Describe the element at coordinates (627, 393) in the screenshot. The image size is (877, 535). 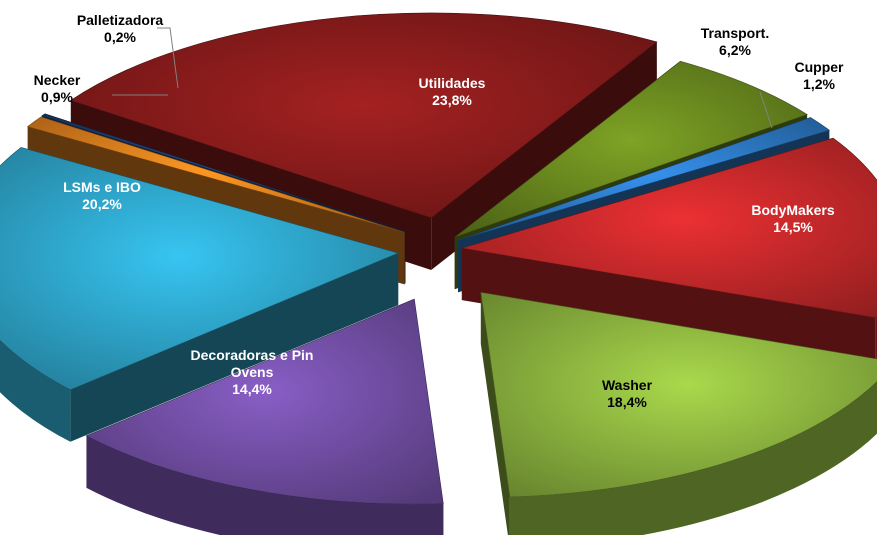
I see `data-label-washer: Washer 18,4%` at that location.